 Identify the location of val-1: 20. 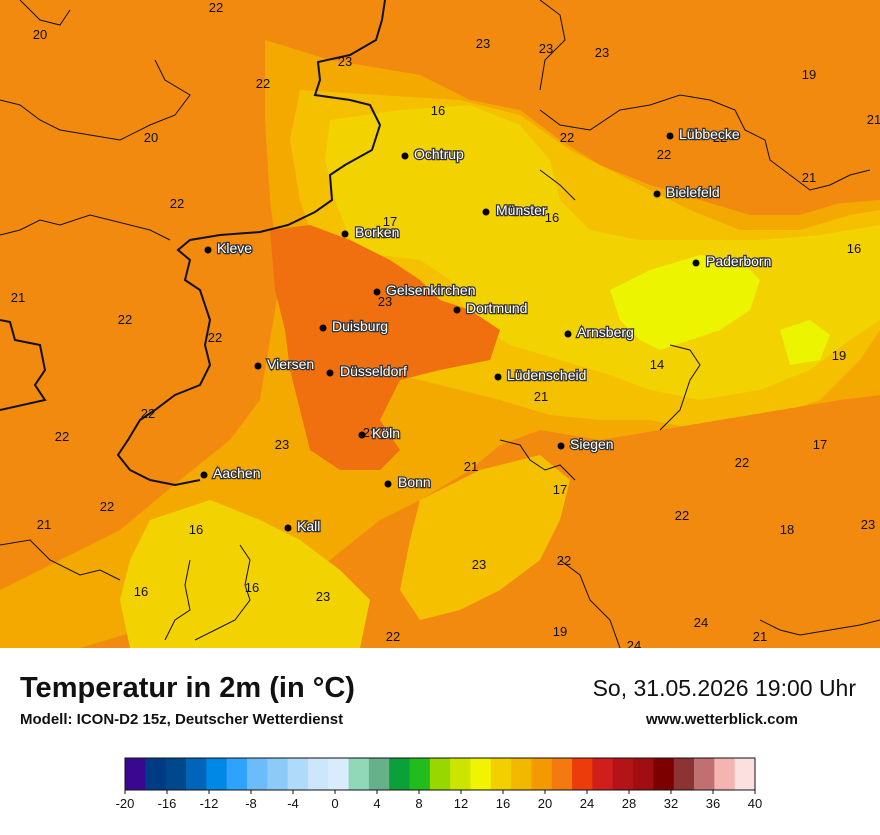
(40, 34).